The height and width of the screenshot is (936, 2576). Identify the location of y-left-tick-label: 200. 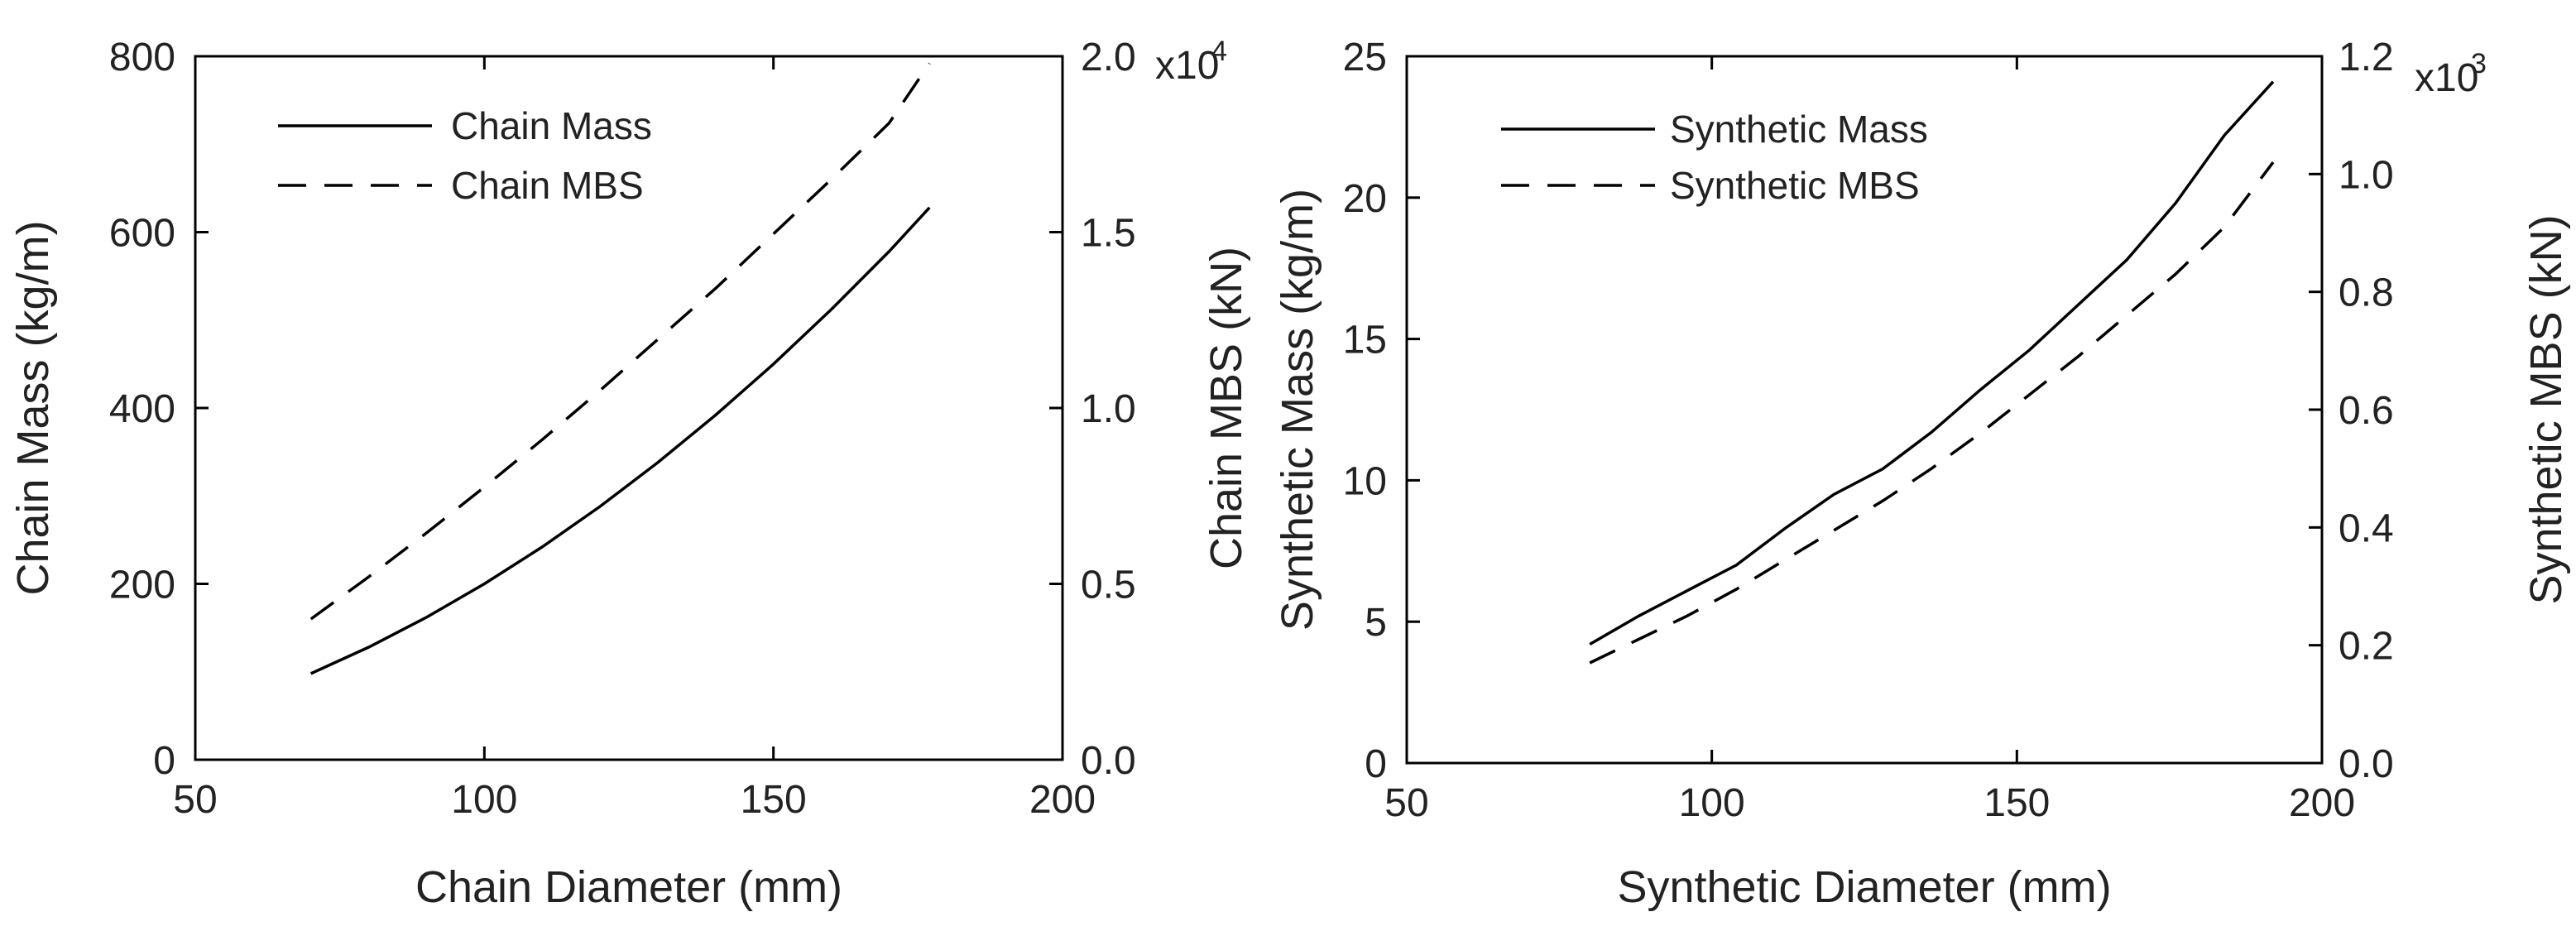
(142, 585).